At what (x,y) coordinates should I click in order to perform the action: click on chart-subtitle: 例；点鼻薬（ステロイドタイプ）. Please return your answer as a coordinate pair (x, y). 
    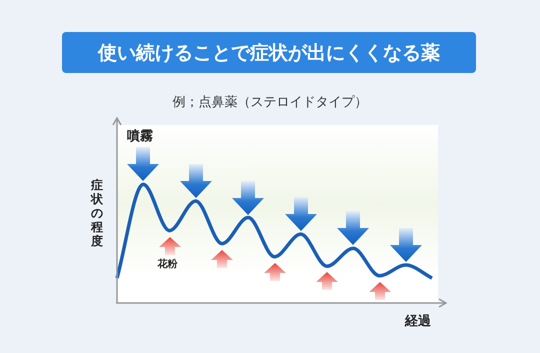
    Looking at the image, I should click on (270, 102).